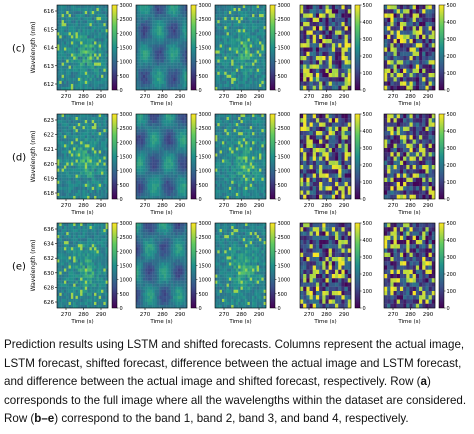 This screenshot has height=434, width=474. Describe the element at coordinates (368, 115) in the screenshot. I see `colorbar-tick-label: 500` at that location.